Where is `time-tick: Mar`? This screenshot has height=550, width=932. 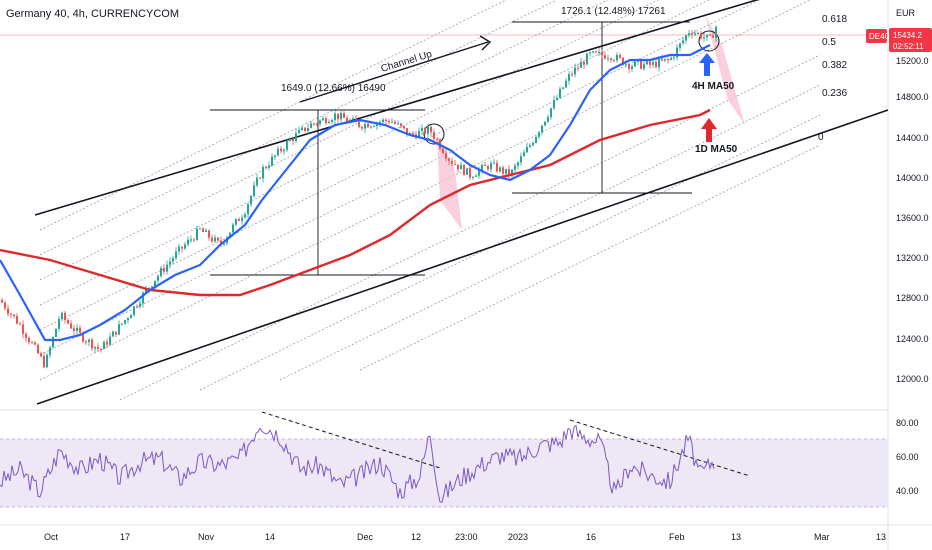
time-tick: Mar is located at coordinates (822, 537).